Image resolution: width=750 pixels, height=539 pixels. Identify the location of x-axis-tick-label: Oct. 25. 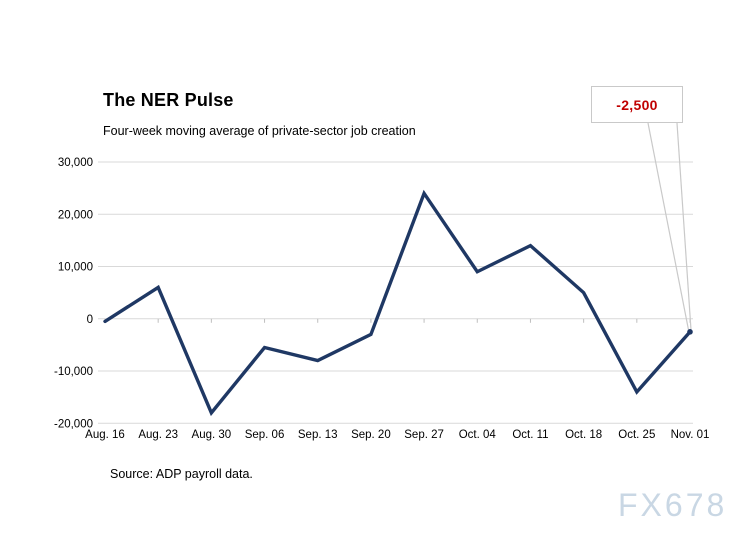
(636, 435).